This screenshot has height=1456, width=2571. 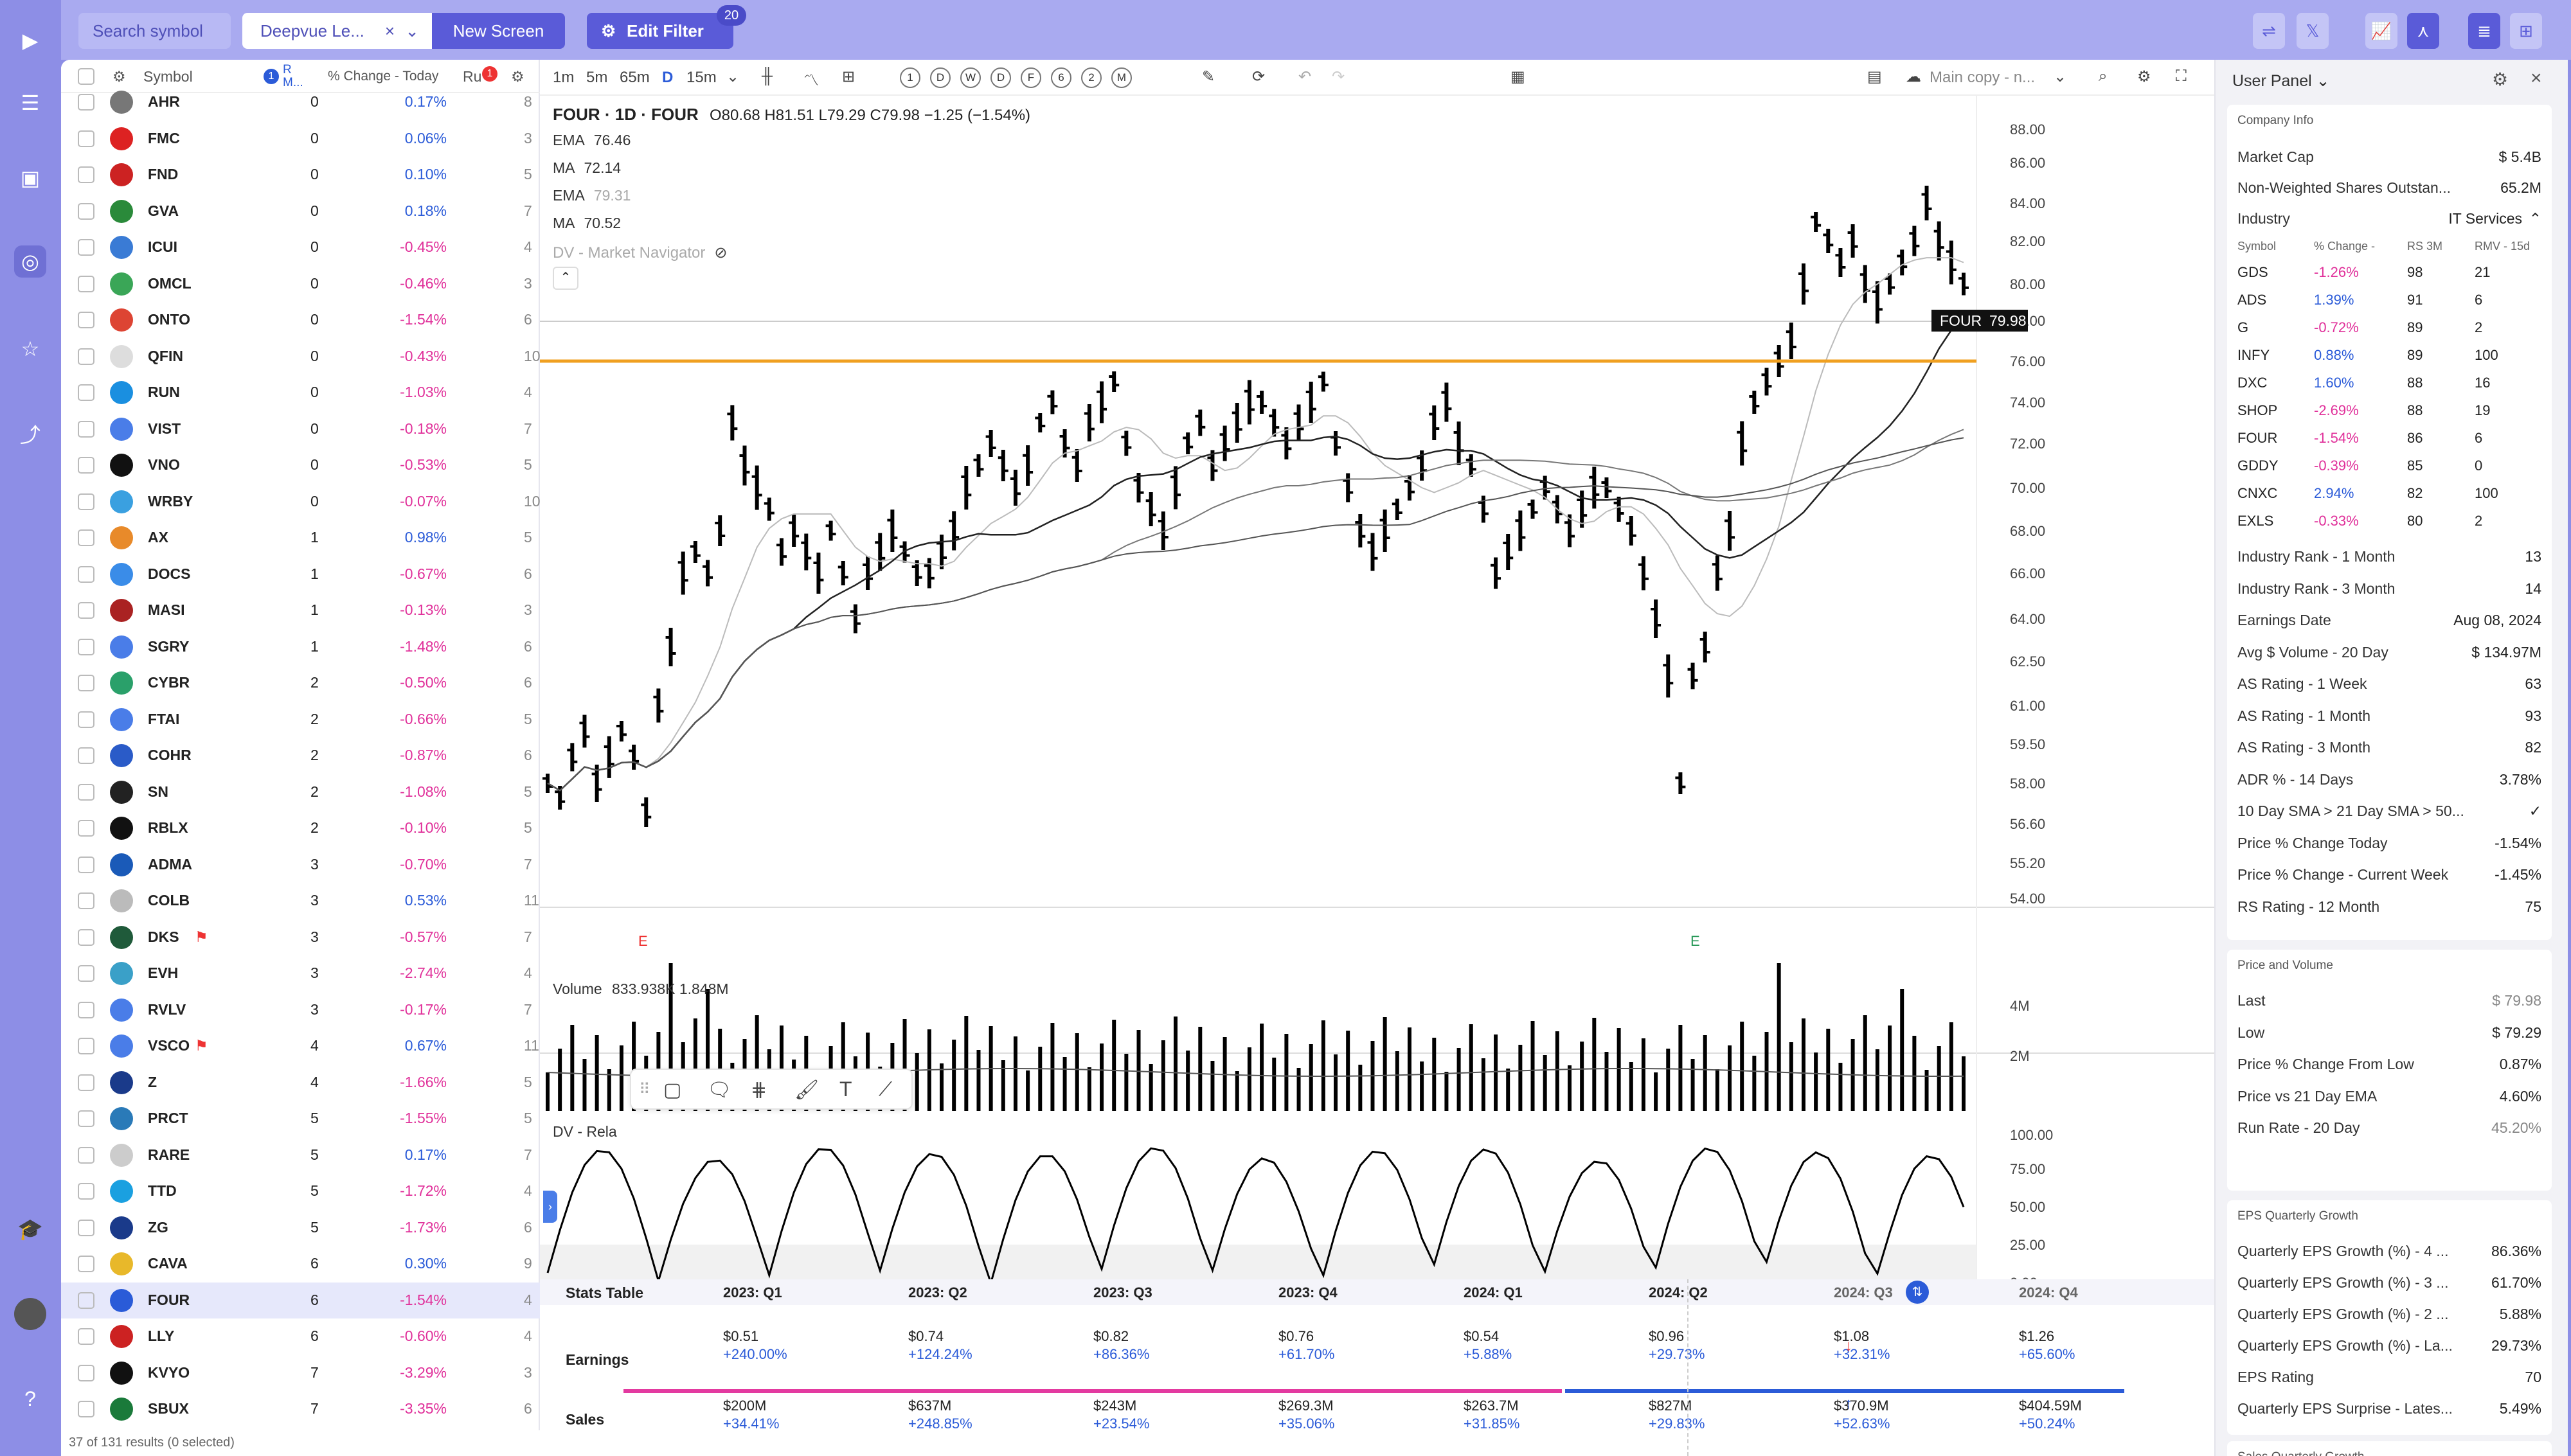 What do you see at coordinates (301, 211) in the screenshot?
I see `list-item: GVA 0 0.18% 7` at bounding box center [301, 211].